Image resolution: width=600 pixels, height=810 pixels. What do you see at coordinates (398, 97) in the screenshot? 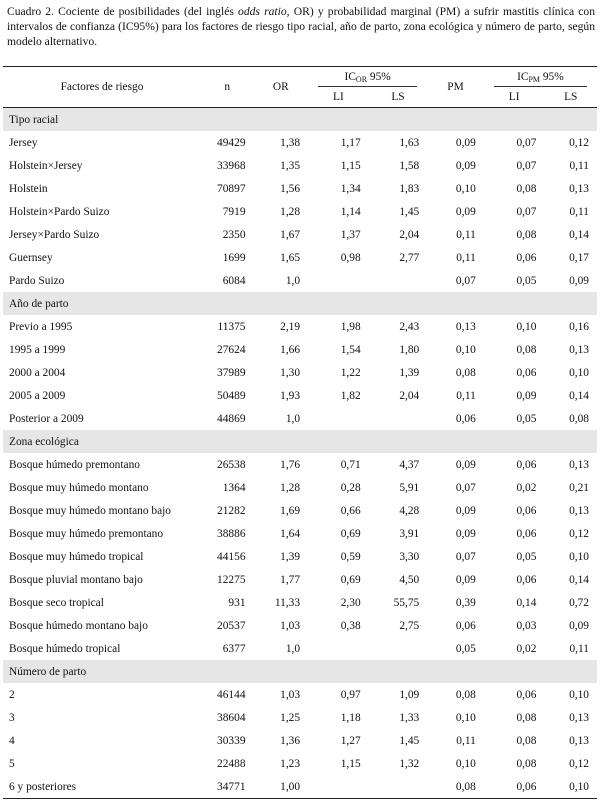
I see `header-ls: LS` at bounding box center [398, 97].